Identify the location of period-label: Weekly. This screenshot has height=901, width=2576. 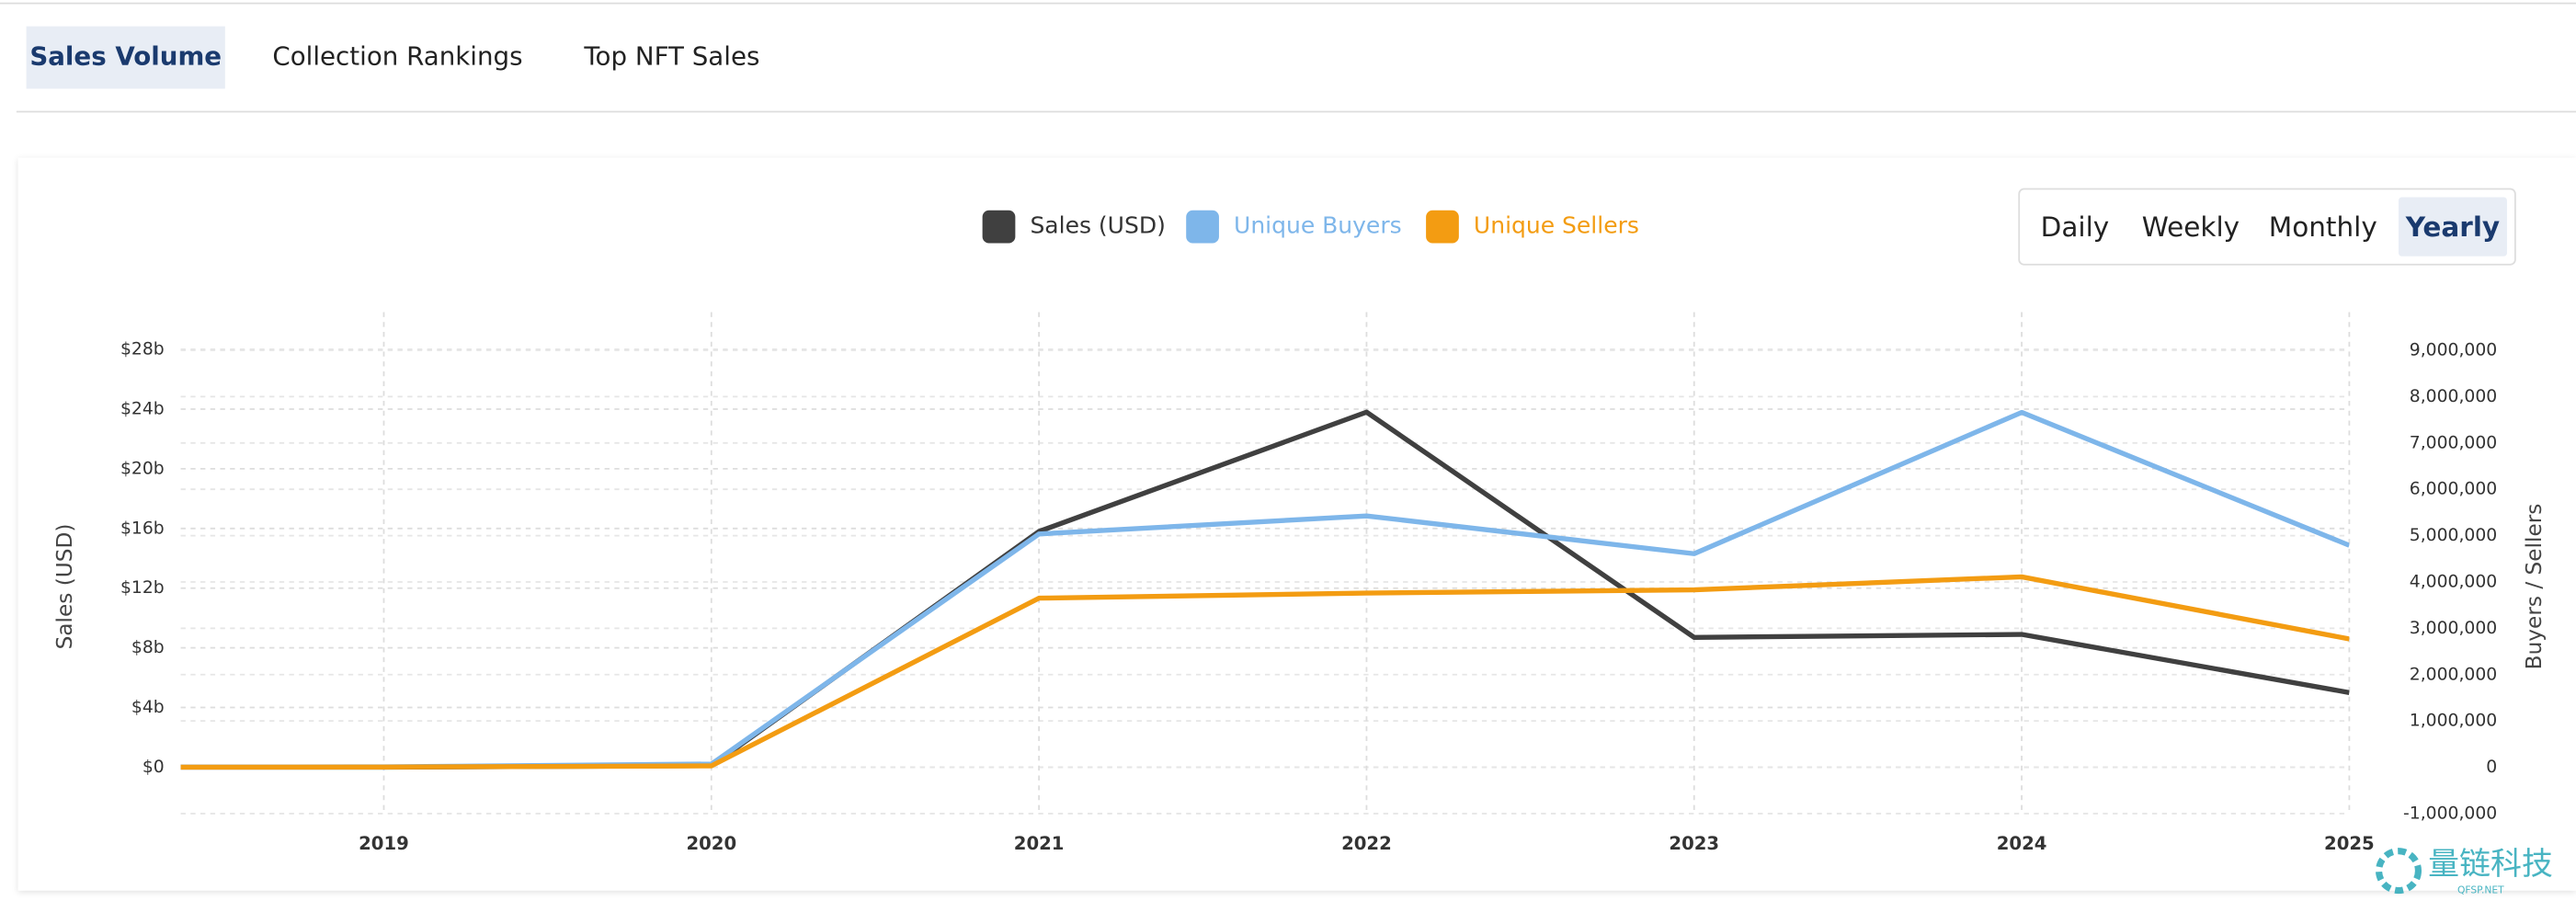
(2191, 227).